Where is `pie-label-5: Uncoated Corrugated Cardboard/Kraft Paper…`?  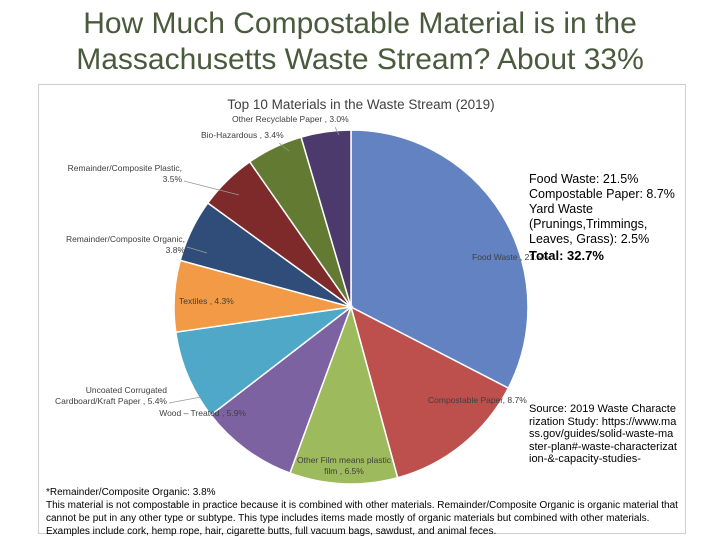
pie-label-5: Uncoated Corrugated Cardboard/Kraft Paper… is located at coordinates (111, 395).